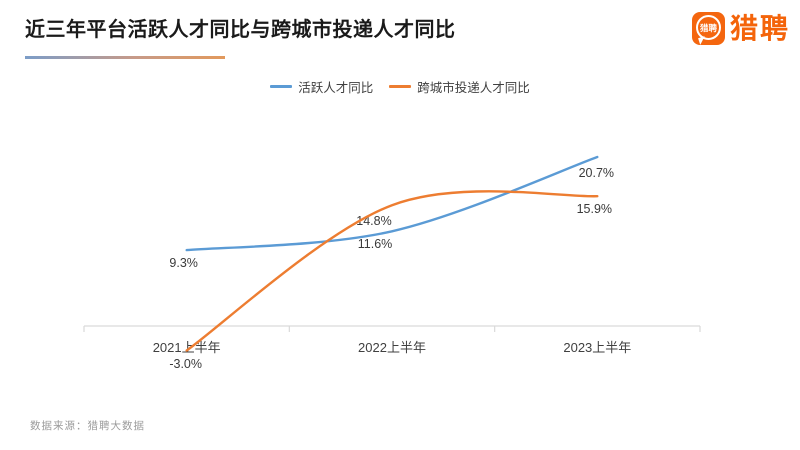 The height and width of the screenshot is (450, 800). I want to click on legend-line-swatch-blue, so click(281, 86).